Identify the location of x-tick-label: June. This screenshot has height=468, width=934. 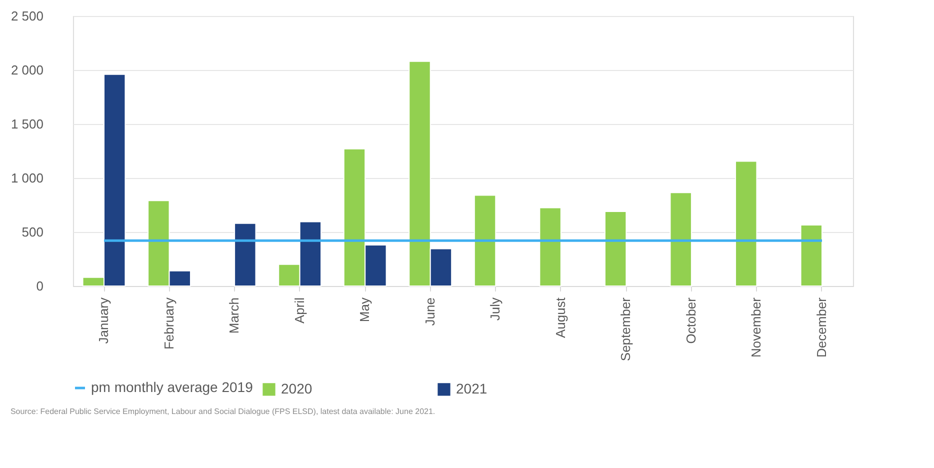
(430, 312).